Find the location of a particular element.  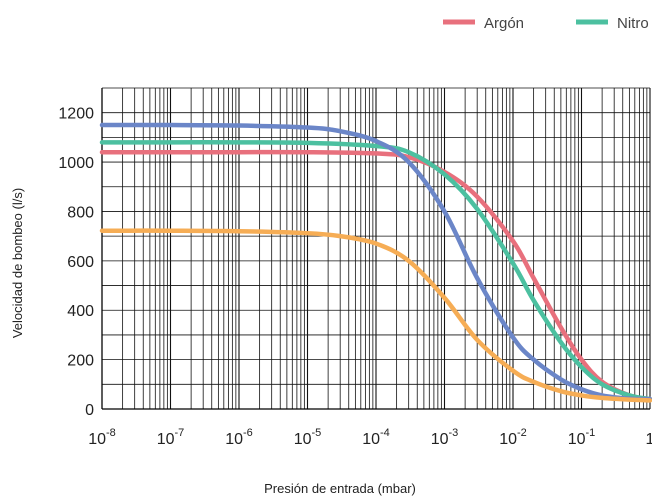

x-tick-label: 10⁻⁴ is located at coordinates (376, 437).